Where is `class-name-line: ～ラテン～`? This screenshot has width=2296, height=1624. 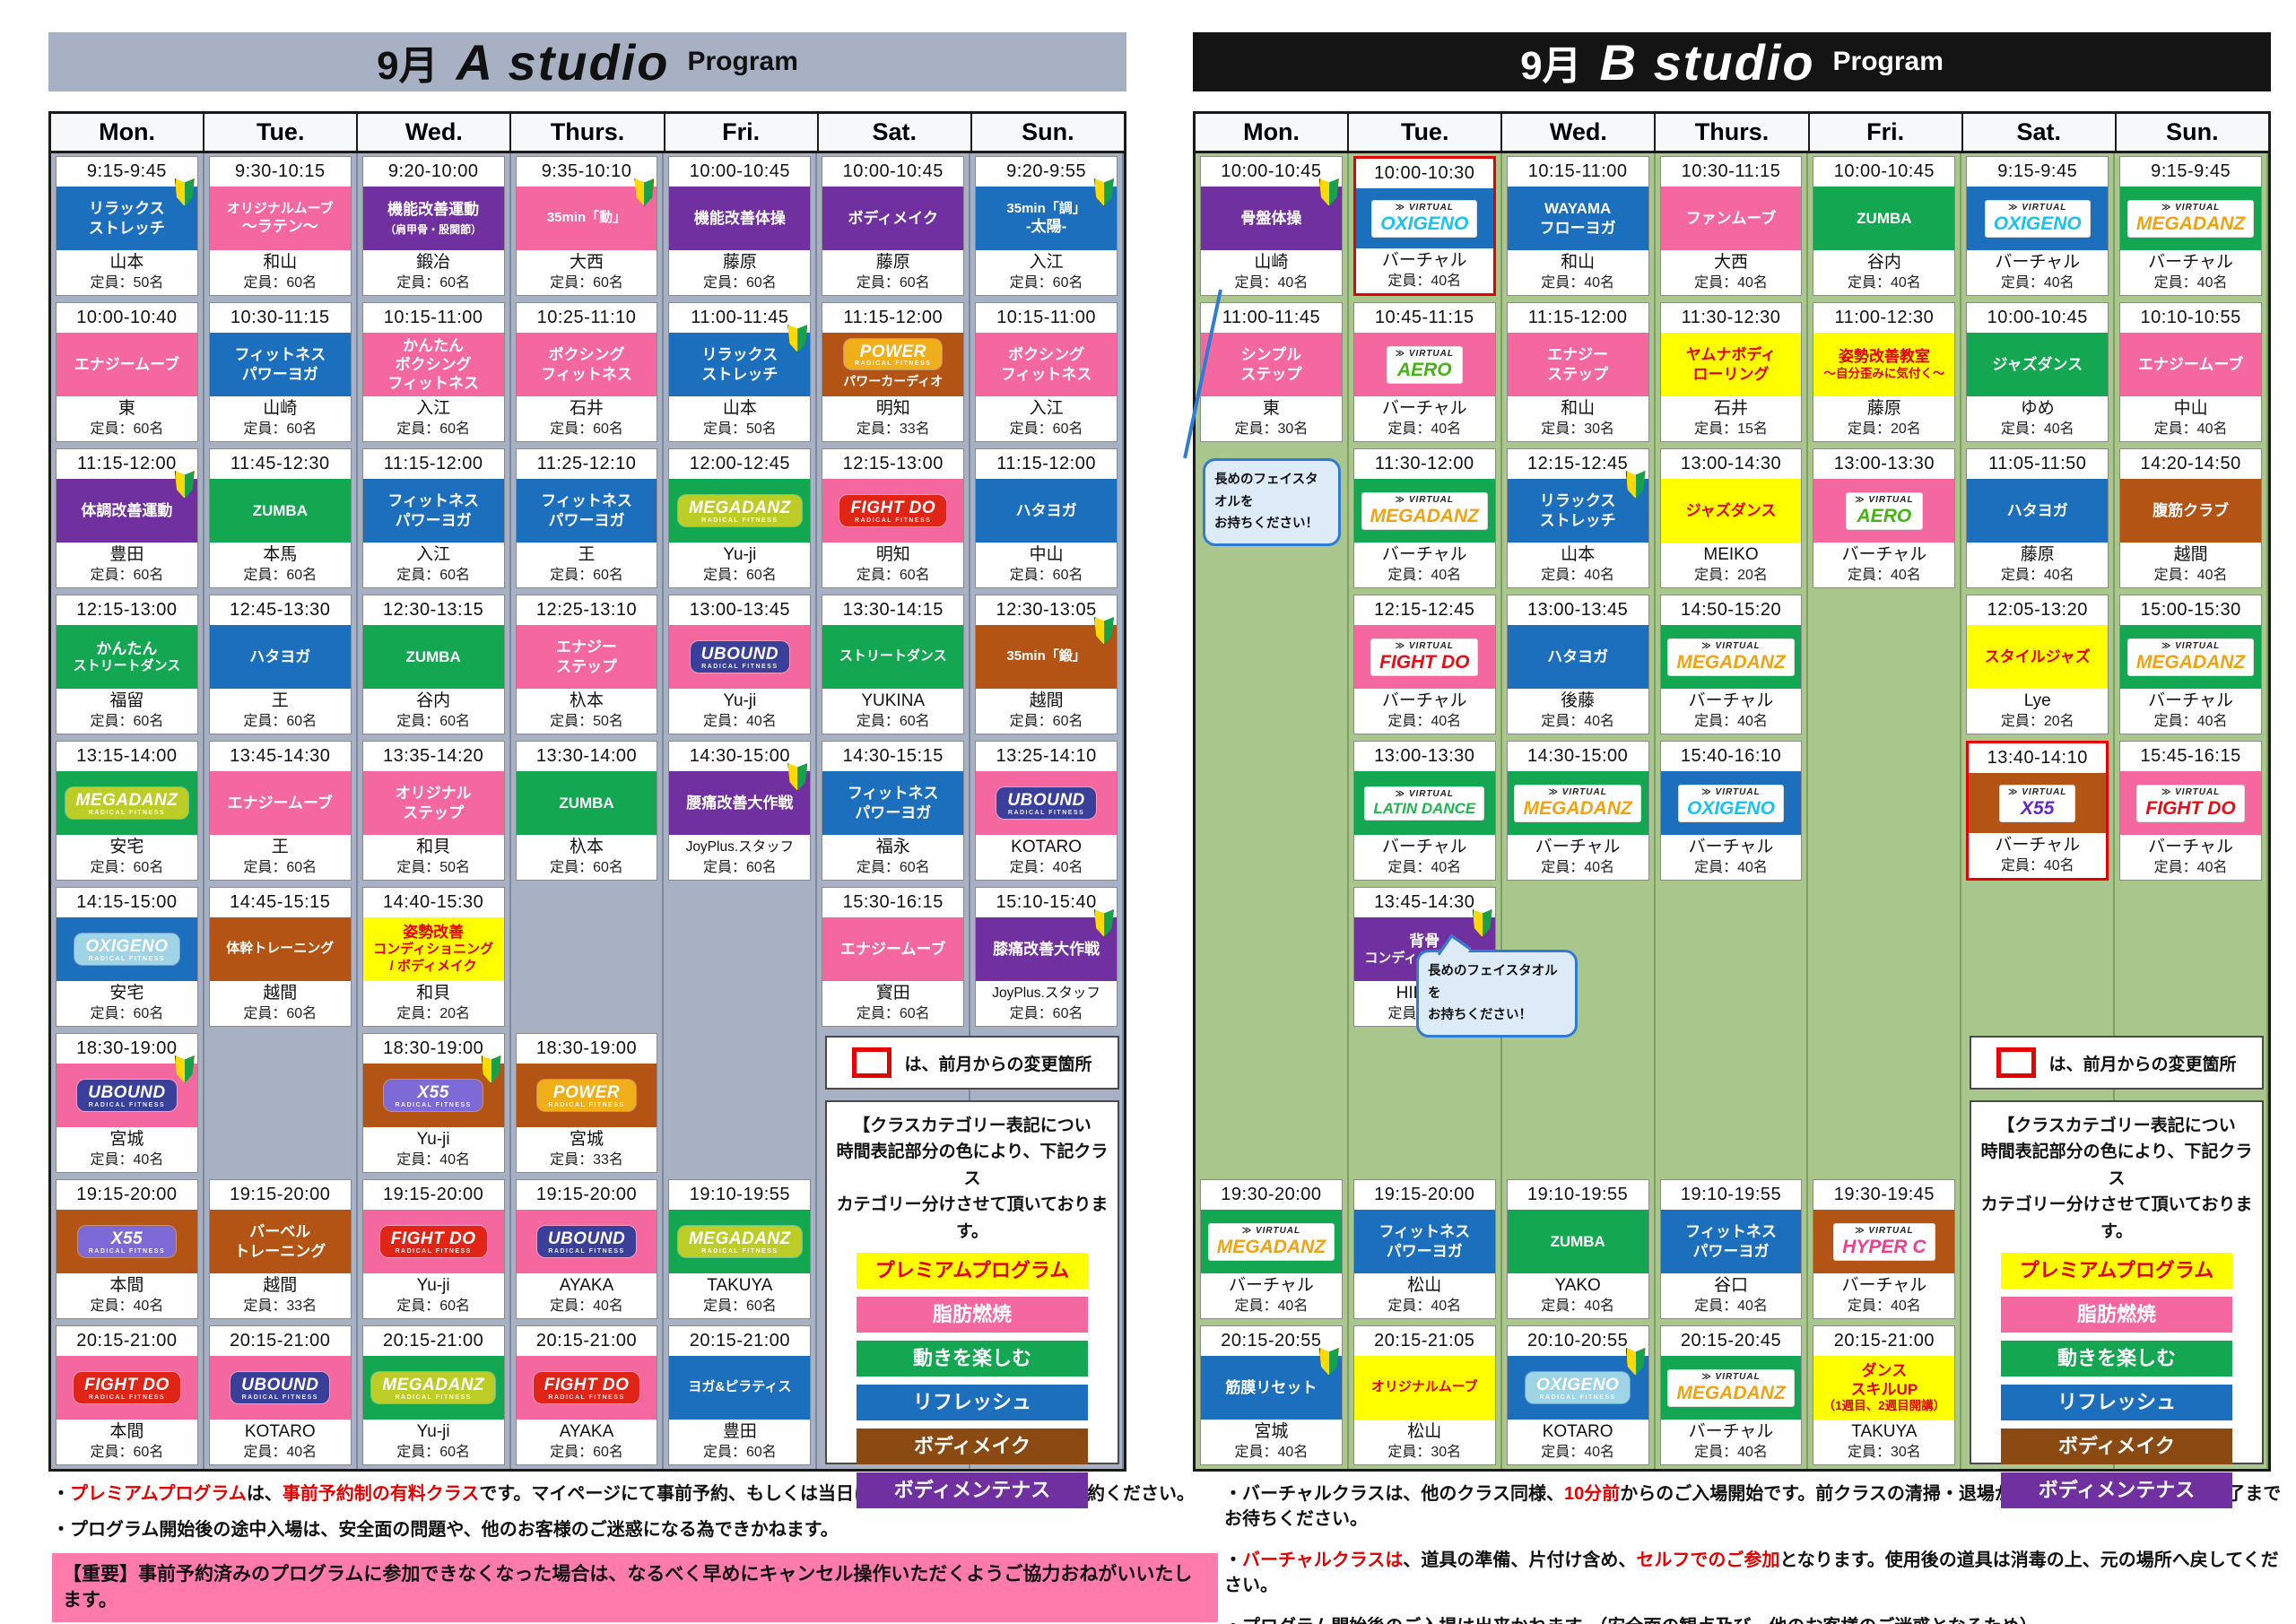 class-name-line: ～ラテン～ is located at coordinates (279, 227).